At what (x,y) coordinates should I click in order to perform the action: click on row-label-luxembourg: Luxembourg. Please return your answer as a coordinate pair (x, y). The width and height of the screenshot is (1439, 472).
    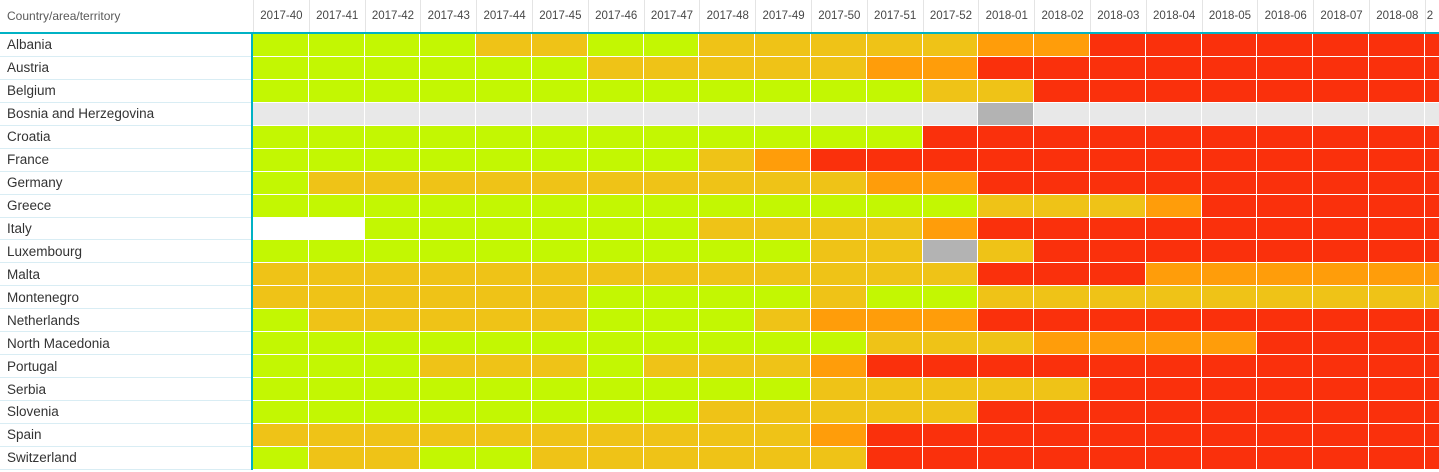
    Looking at the image, I should click on (126, 252).